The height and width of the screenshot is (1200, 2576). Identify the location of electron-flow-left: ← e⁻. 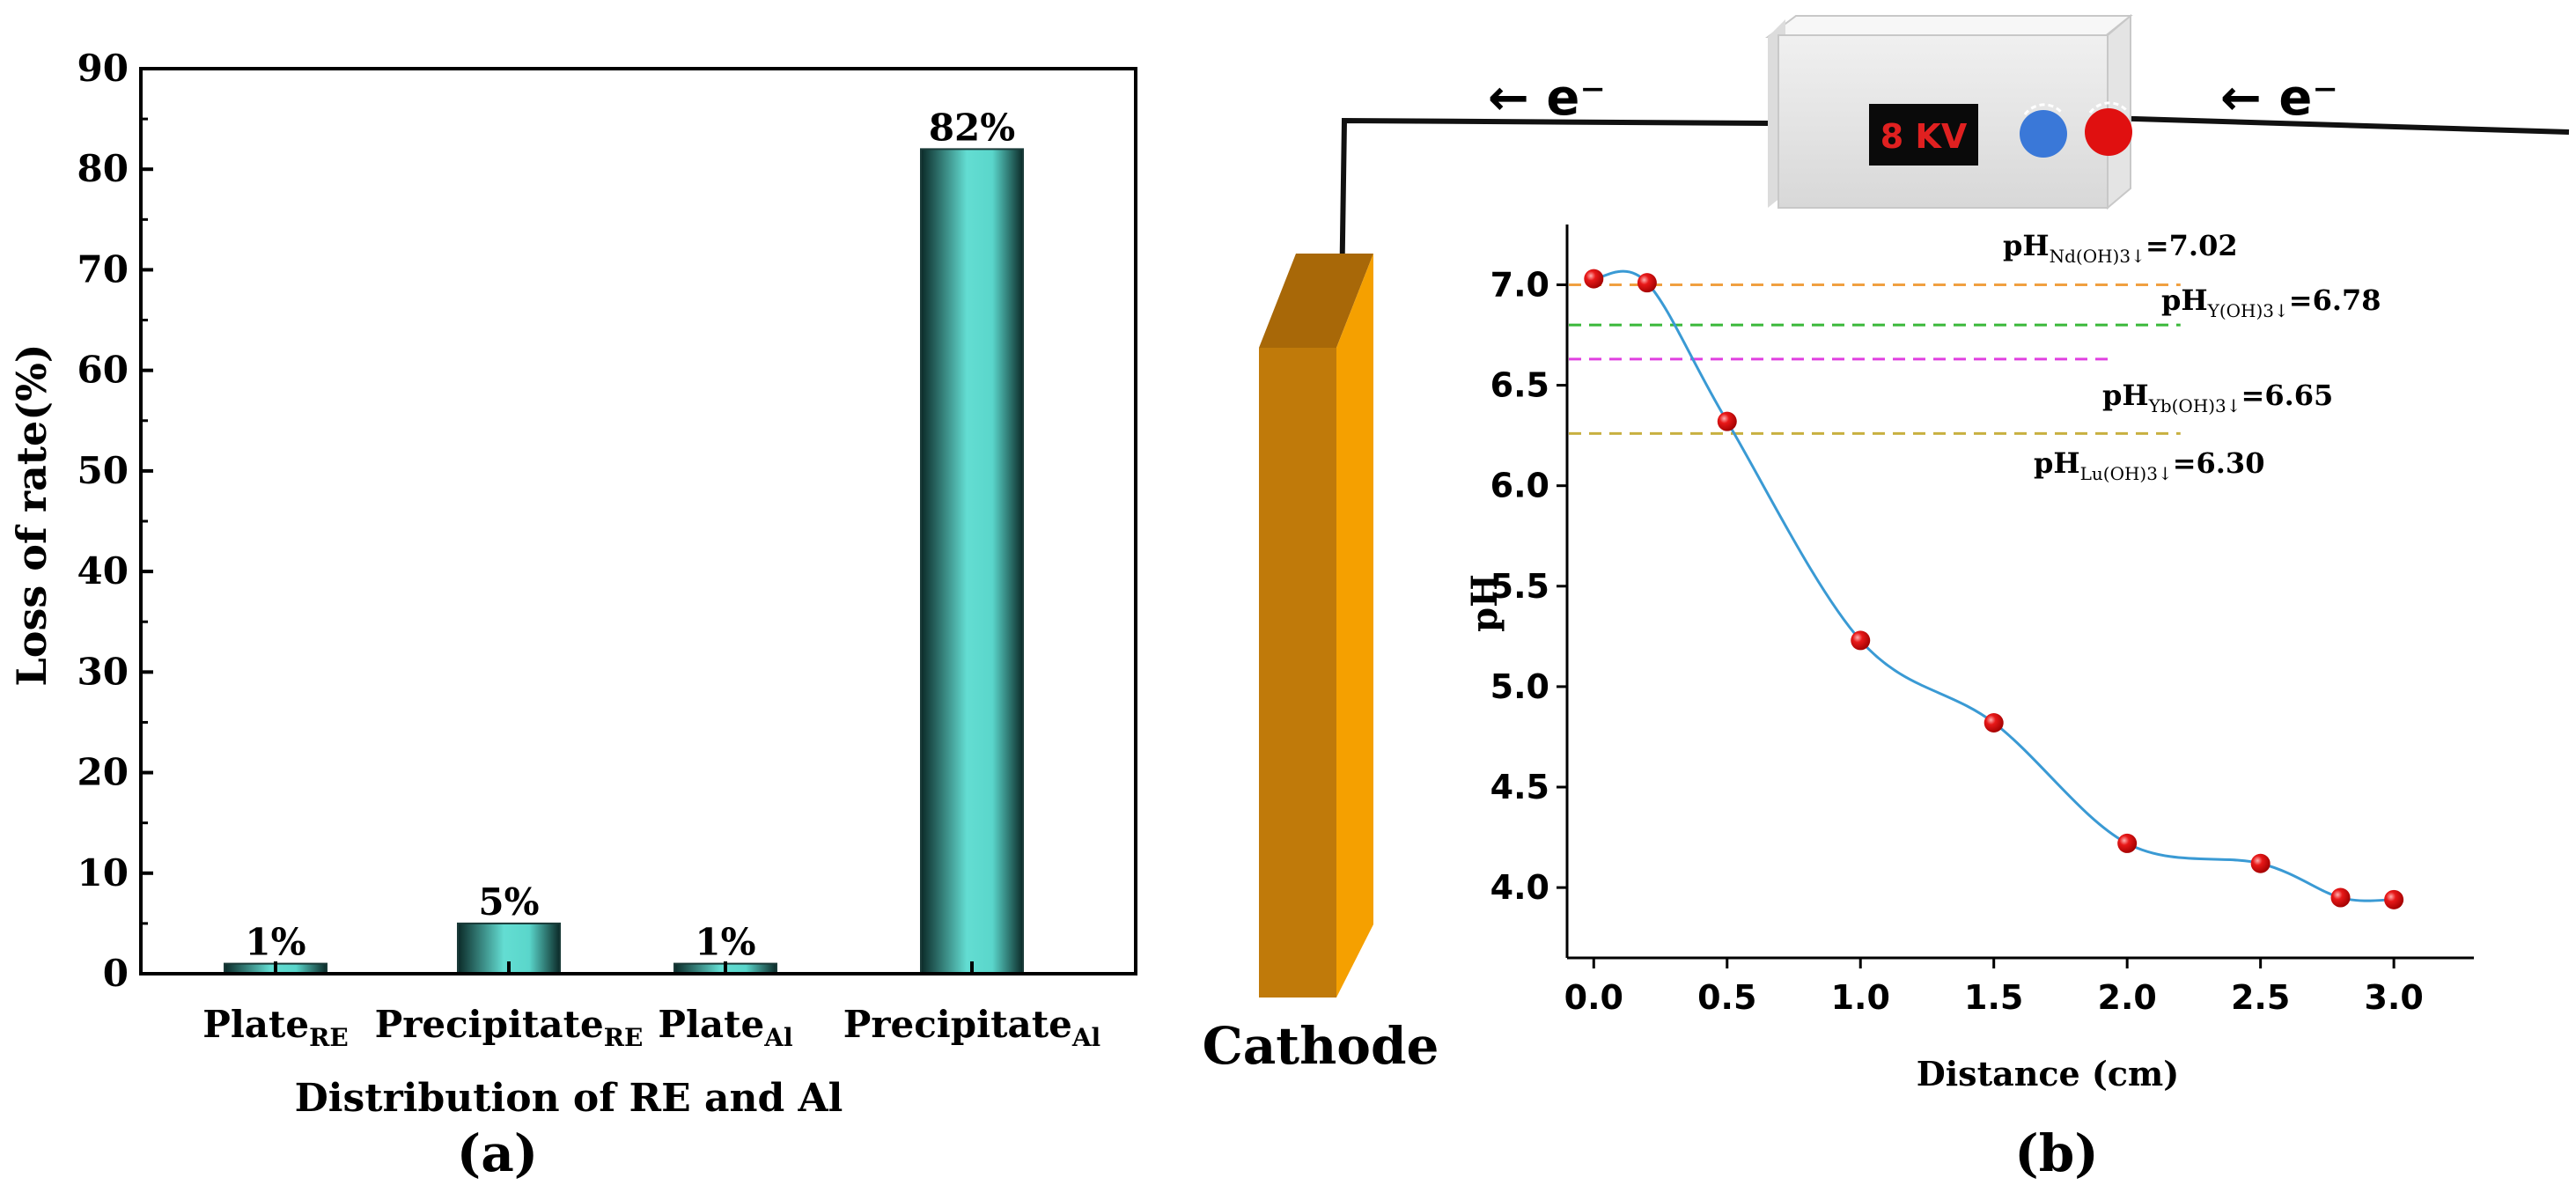
(1547, 98).